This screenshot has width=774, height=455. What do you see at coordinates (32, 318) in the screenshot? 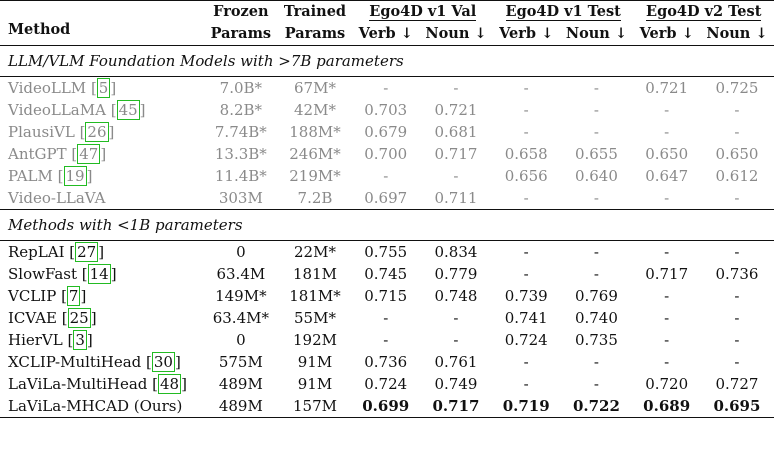
I see `method-name: ICVAE` at bounding box center [32, 318].